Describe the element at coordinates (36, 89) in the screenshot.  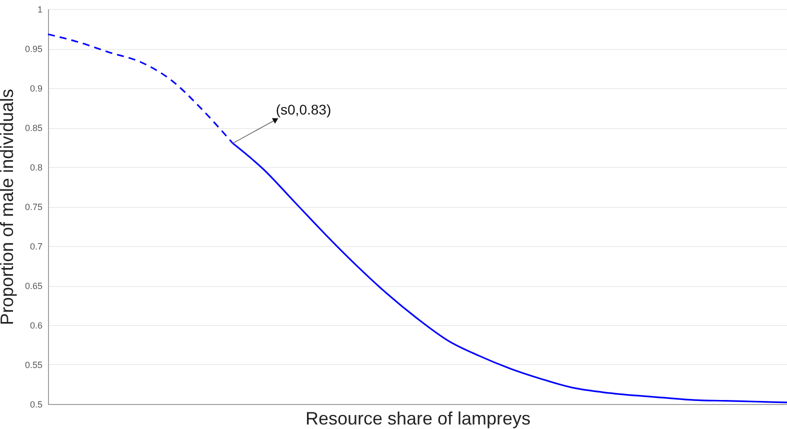
I see `y-tick-label: 0.9` at that location.